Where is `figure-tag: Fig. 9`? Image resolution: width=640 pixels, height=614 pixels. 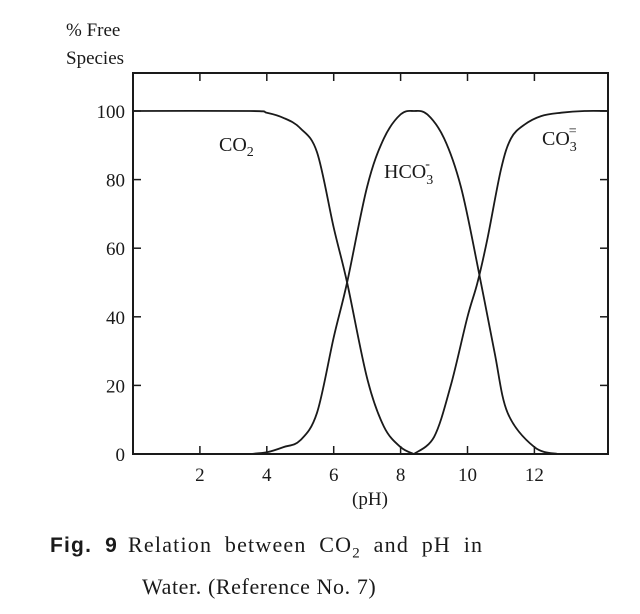 figure-tag: Fig. 9 is located at coordinates (84, 545).